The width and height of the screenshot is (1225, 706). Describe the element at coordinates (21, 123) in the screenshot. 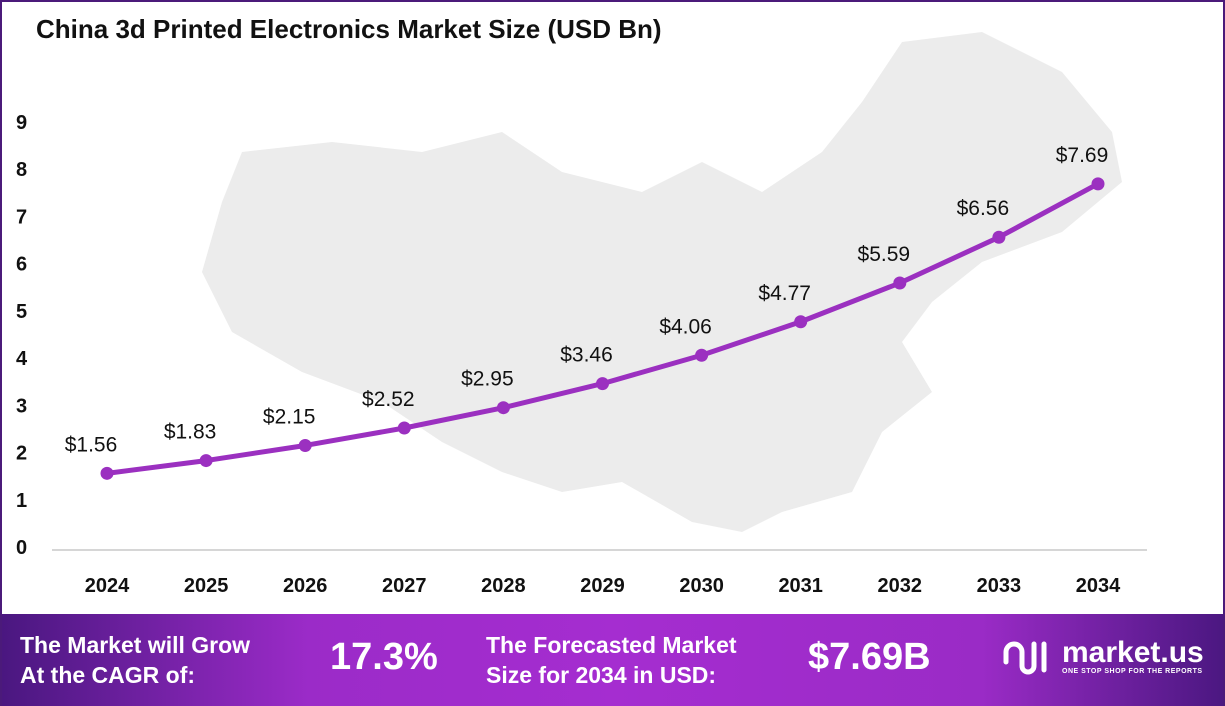

I see `y-tick-label: 9` at that location.